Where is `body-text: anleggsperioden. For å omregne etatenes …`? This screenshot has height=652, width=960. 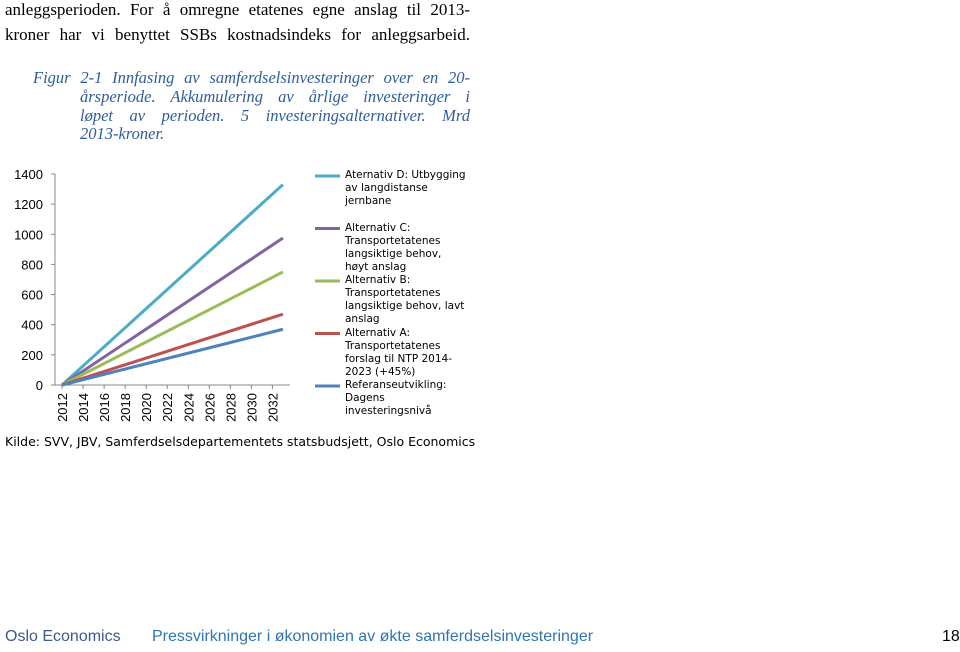 body-text: anleggsperioden. For å omregne etatenes … is located at coordinates (237, 9).